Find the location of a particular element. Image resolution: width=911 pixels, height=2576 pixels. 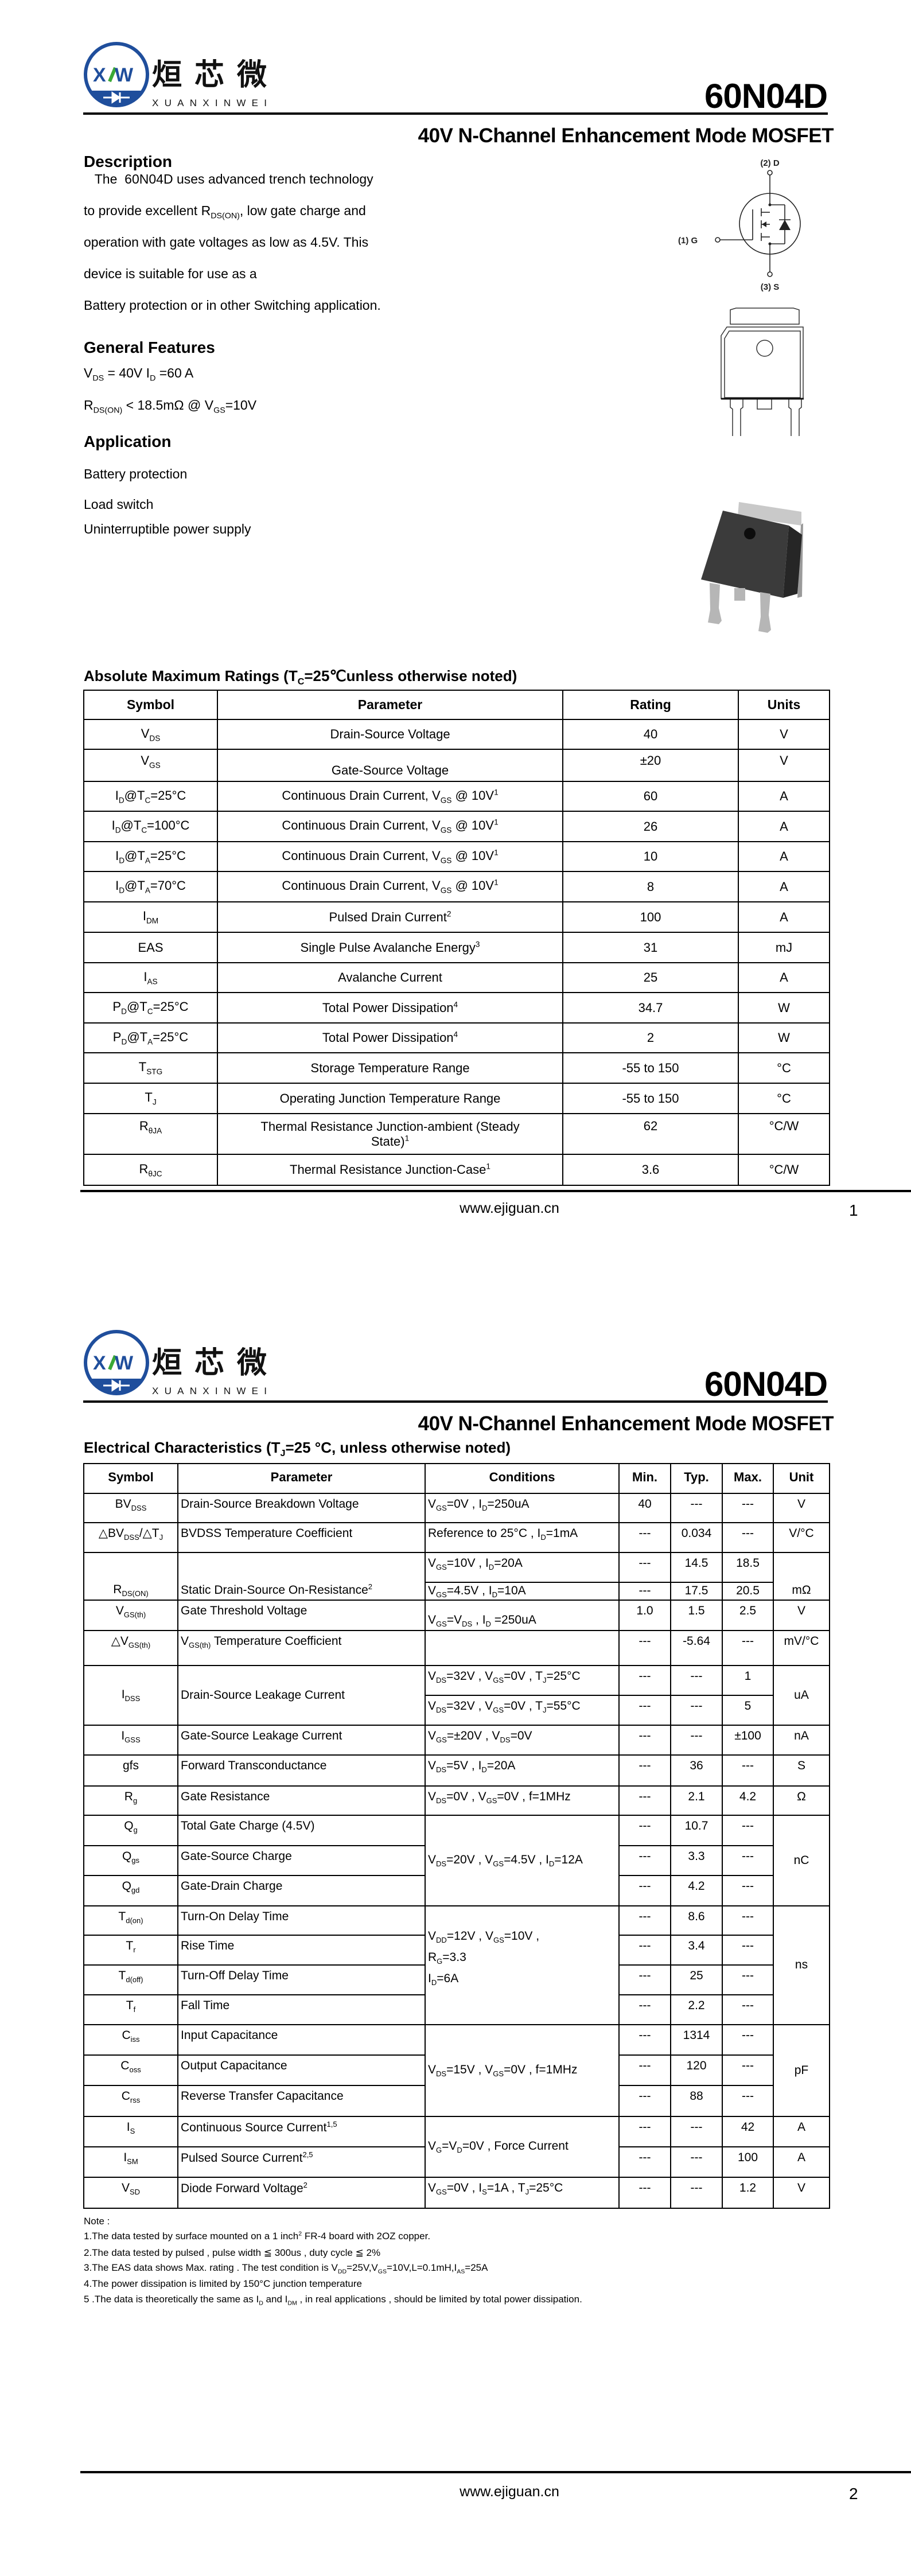

superscript: 1 is located at coordinates (496, 853).